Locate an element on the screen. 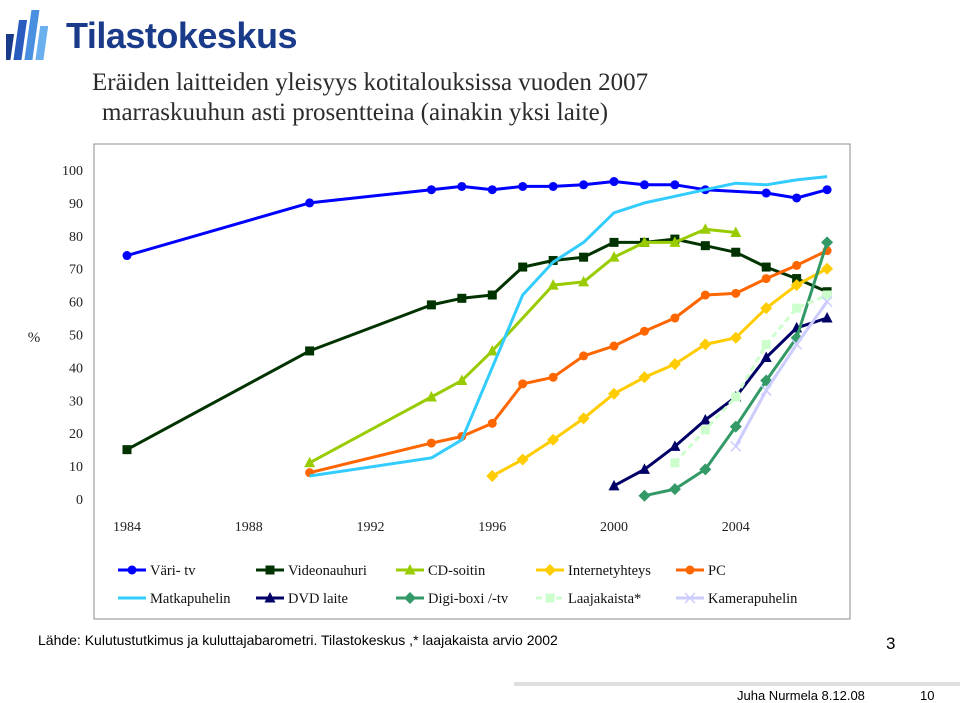 Image resolution: width=960 pixels, height=703 pixels. y-tick-label: 60 is located at coordinates (76, 303).